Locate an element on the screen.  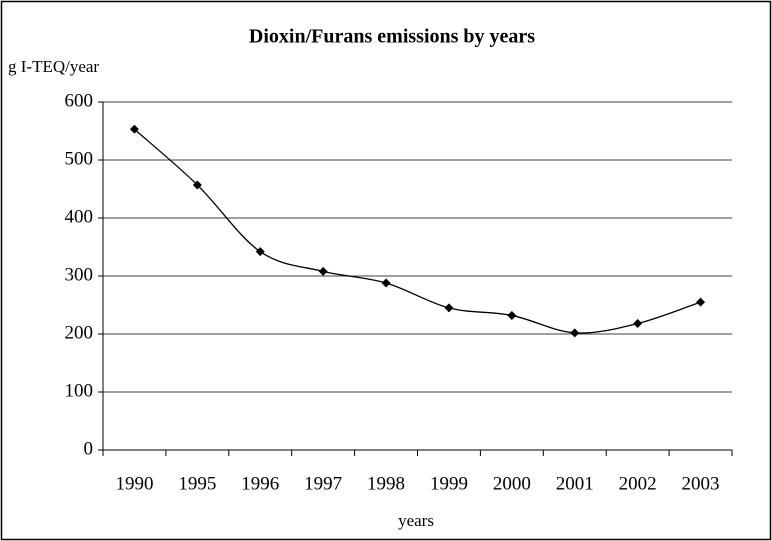
y-tick-label: 500 is located at coordinates (79, 158).